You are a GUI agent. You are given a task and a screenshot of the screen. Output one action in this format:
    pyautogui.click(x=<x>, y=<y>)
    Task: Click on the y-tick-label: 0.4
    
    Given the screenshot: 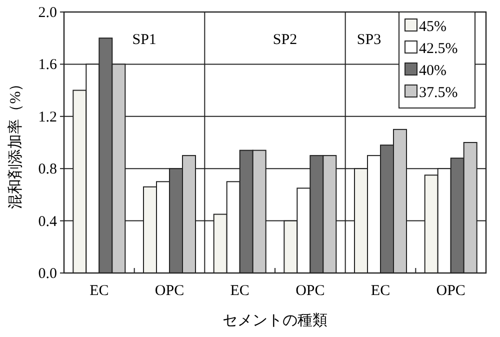 What is the action you would take?
    pyautogui.click(x=48, y=222)
    